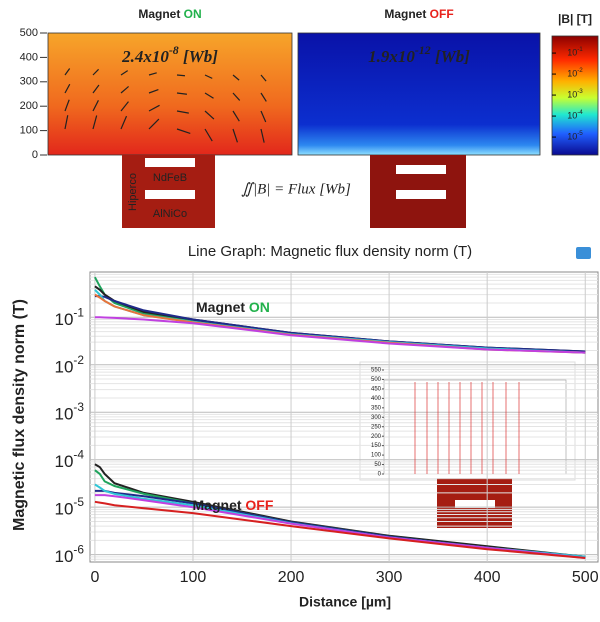 The image size is (600, 622). Describe the element at coordinates (376, 389) in the screenshot. I see `inset-tick-label: 450` at that location.